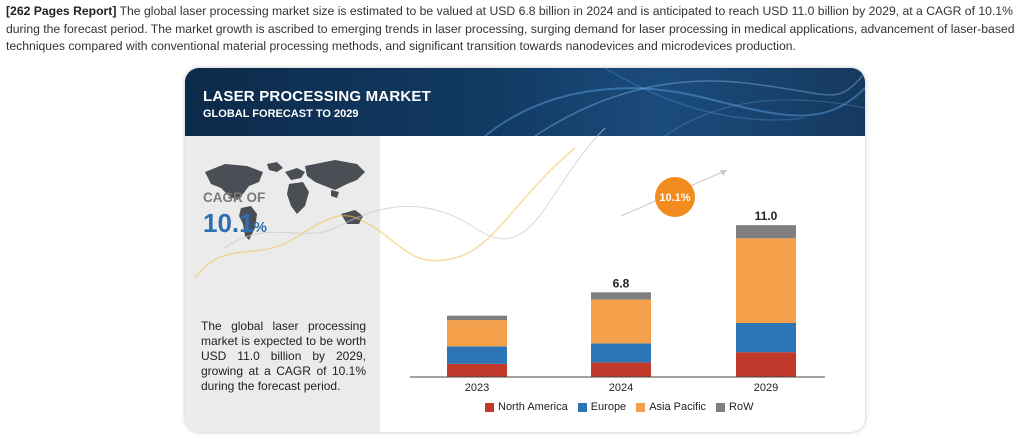  Describe the element at coordinates (317, 96) in the screenshot. I see `banner-title: LASER PROCESSING MARKET` at that location.